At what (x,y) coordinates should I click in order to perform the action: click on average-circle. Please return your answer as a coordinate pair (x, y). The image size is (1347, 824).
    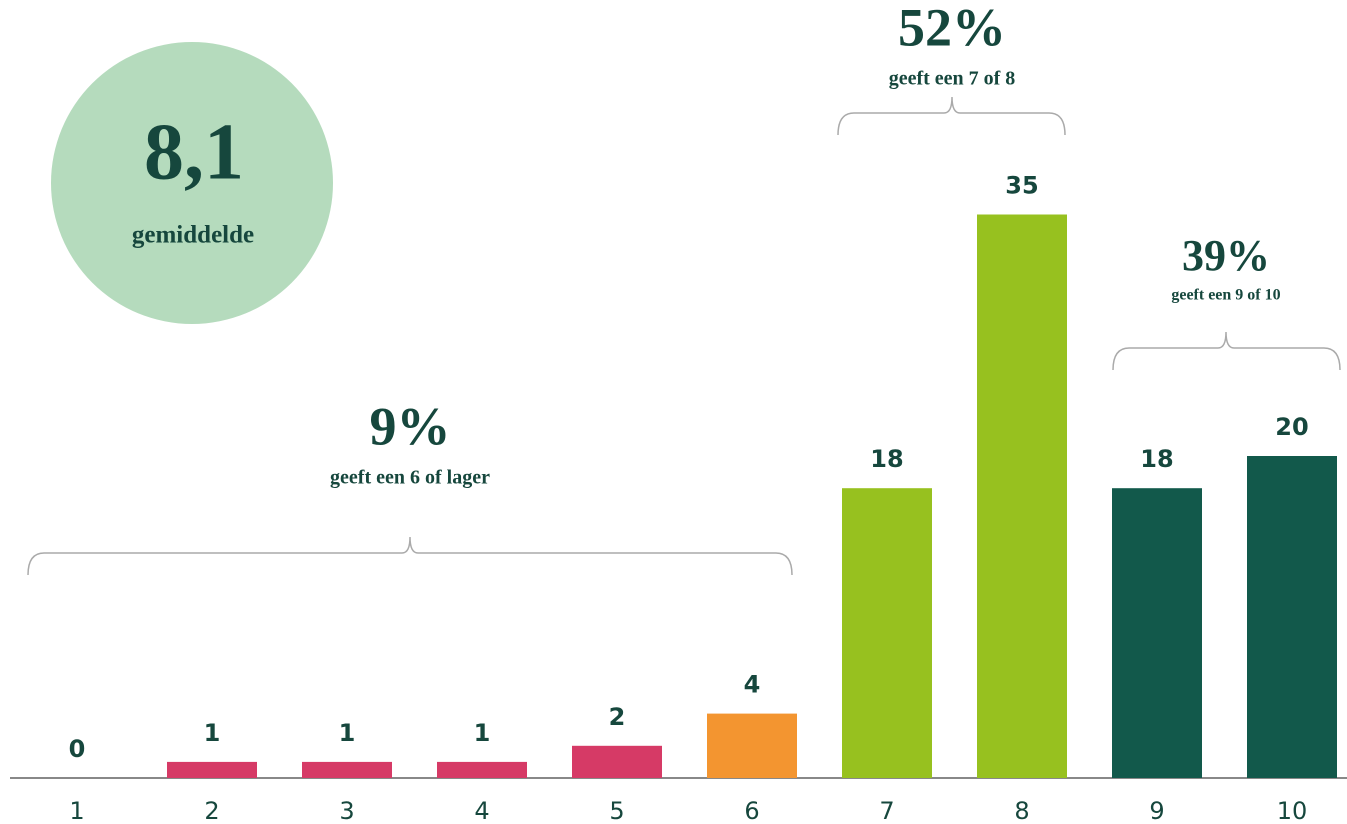
    Looking at the image, I should click on (192, 183).